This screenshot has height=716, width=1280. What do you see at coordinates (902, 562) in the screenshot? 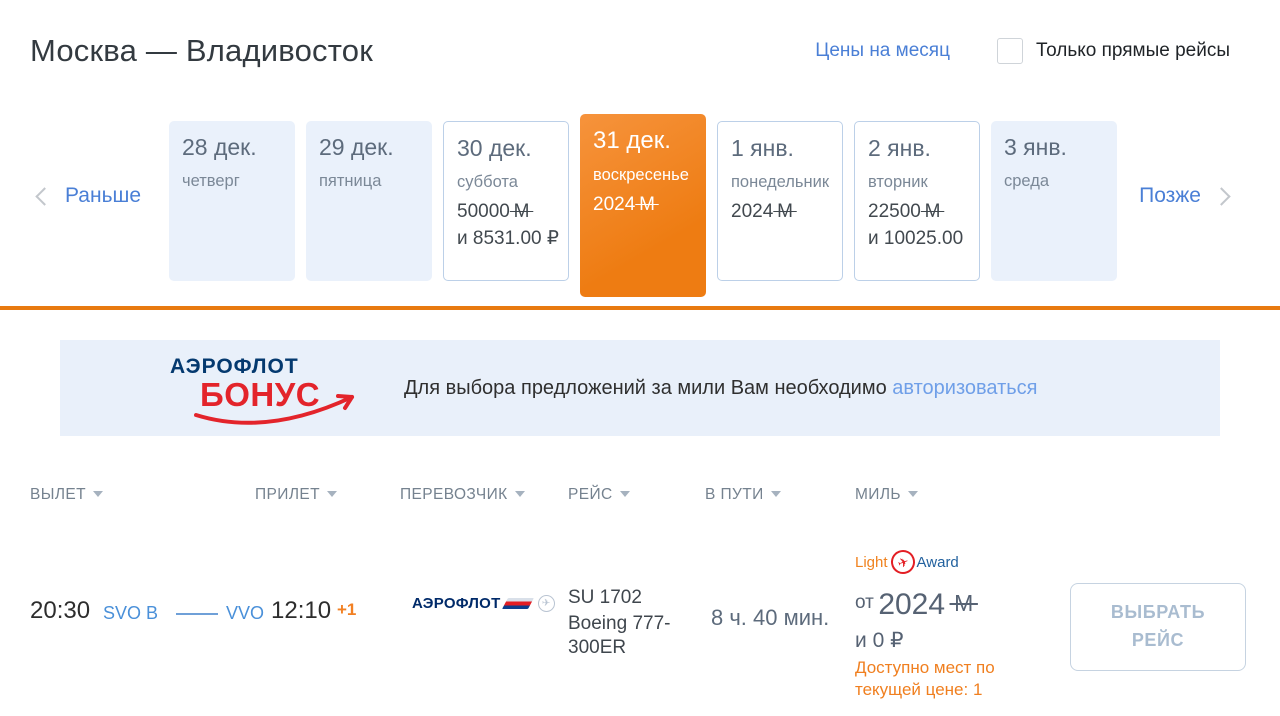
I see `light-award-plane-icon: ✈` at bounding box center [902, 562].